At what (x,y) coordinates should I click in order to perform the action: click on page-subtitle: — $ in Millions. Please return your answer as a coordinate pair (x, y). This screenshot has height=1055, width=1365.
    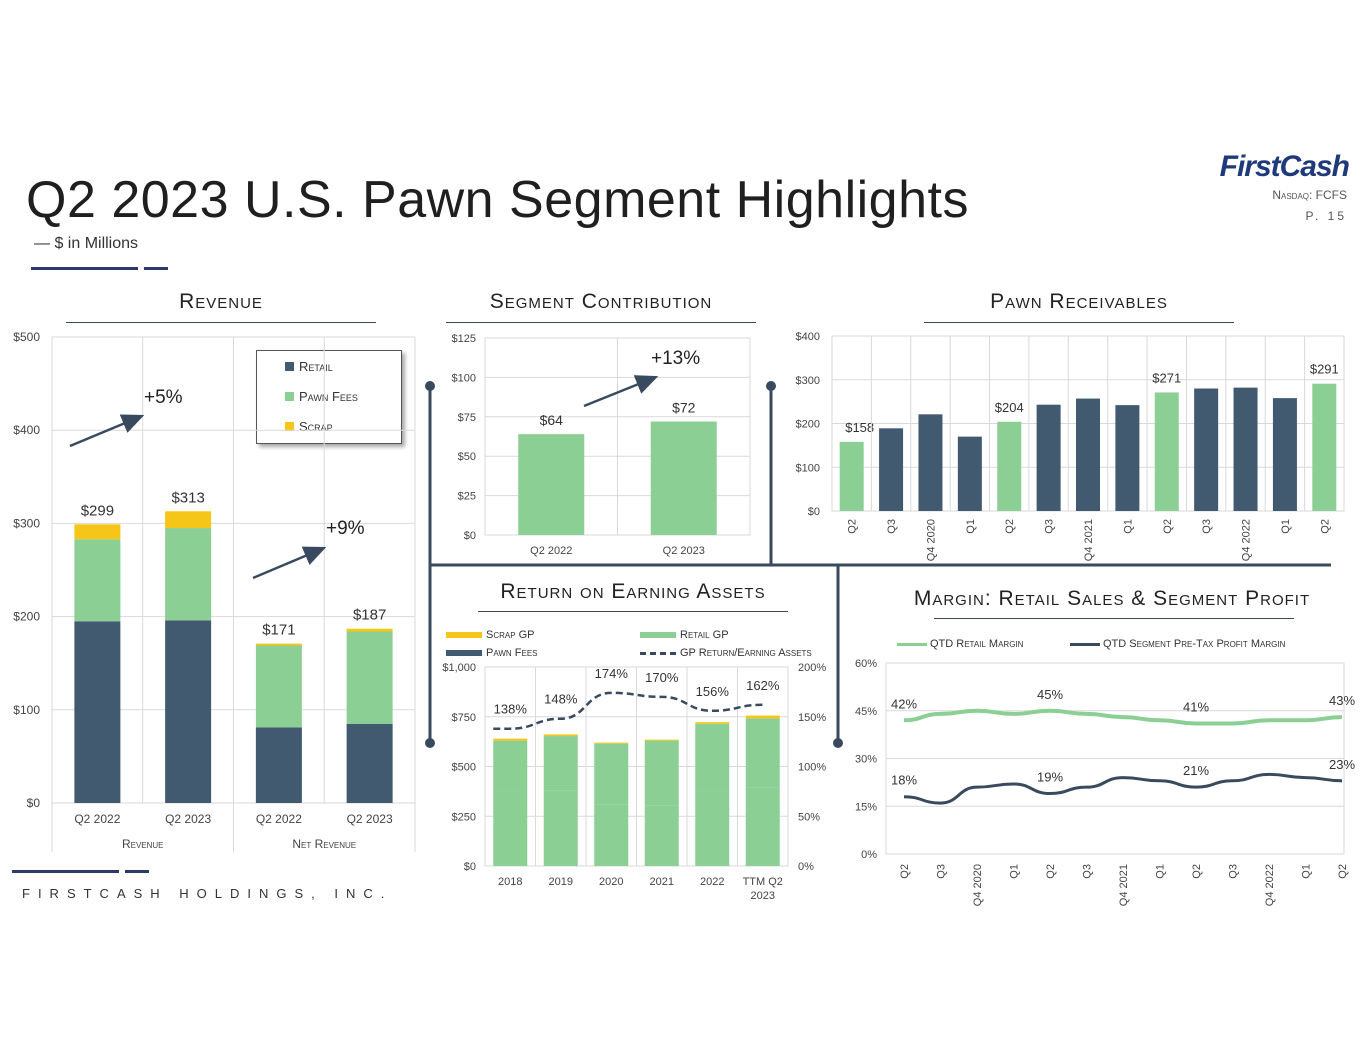
    Looking at the image, I should click on (86, 243).